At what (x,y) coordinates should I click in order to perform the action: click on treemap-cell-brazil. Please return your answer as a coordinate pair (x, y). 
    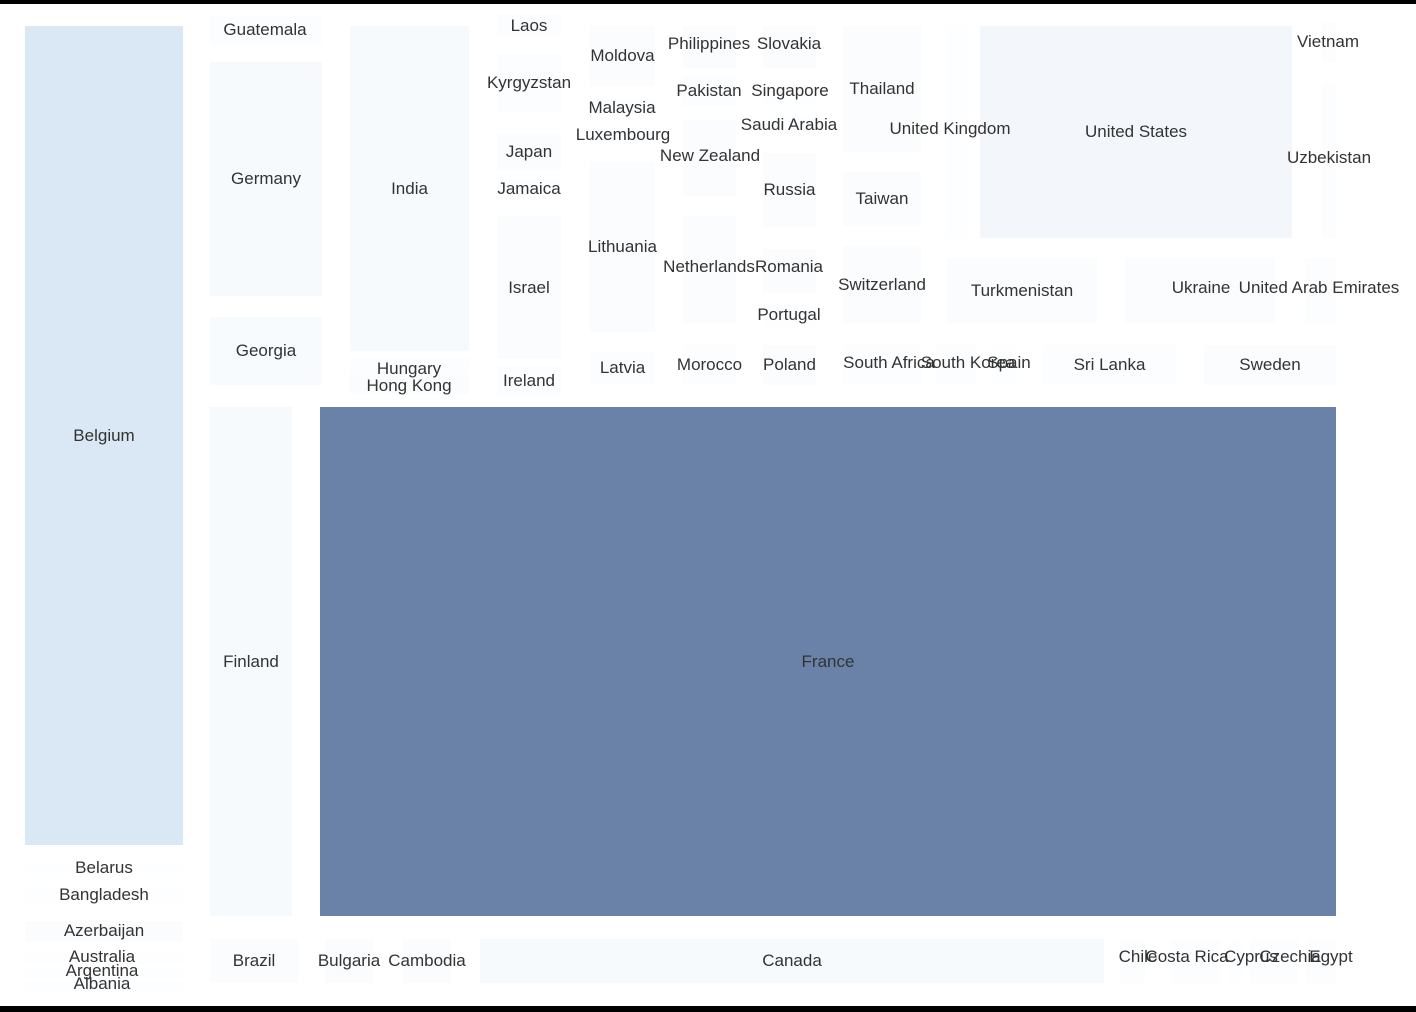
    Looking at the image, I should click on (254, 961).